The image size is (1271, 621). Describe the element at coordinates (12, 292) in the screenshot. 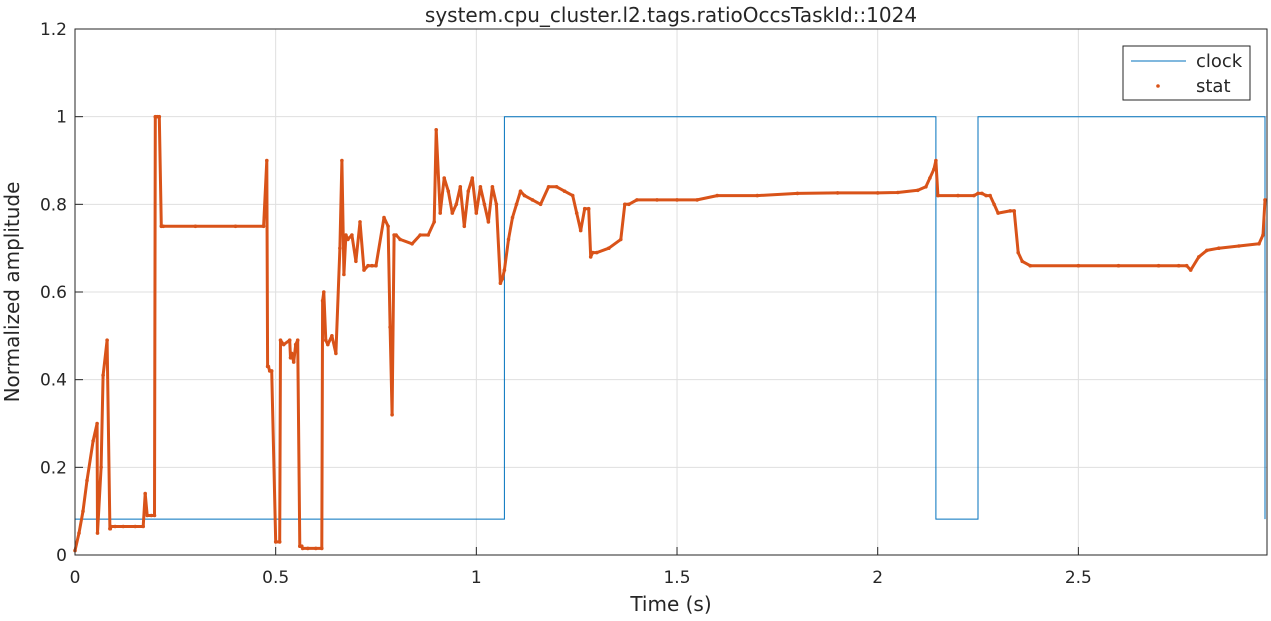

I see `y-axis-label: Normalized amplitude` at that location.